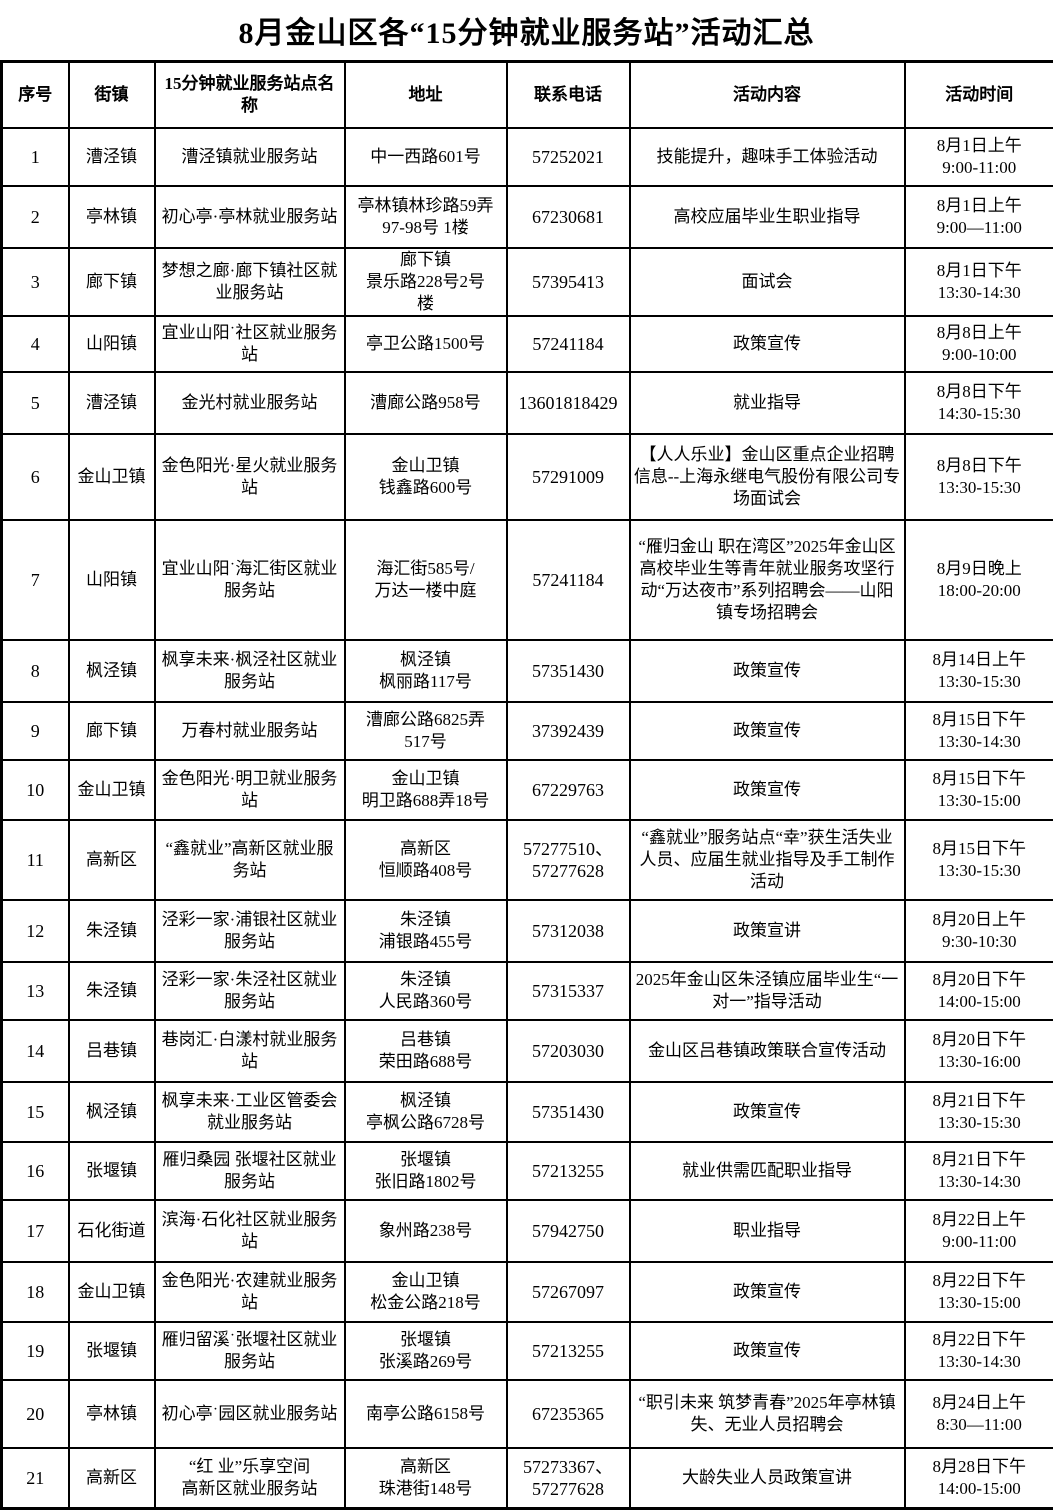 Image resolution: width=1053 pixels, height=1510 pixels. I want to click on text-line: 8月1日下午, so click(980, 271).